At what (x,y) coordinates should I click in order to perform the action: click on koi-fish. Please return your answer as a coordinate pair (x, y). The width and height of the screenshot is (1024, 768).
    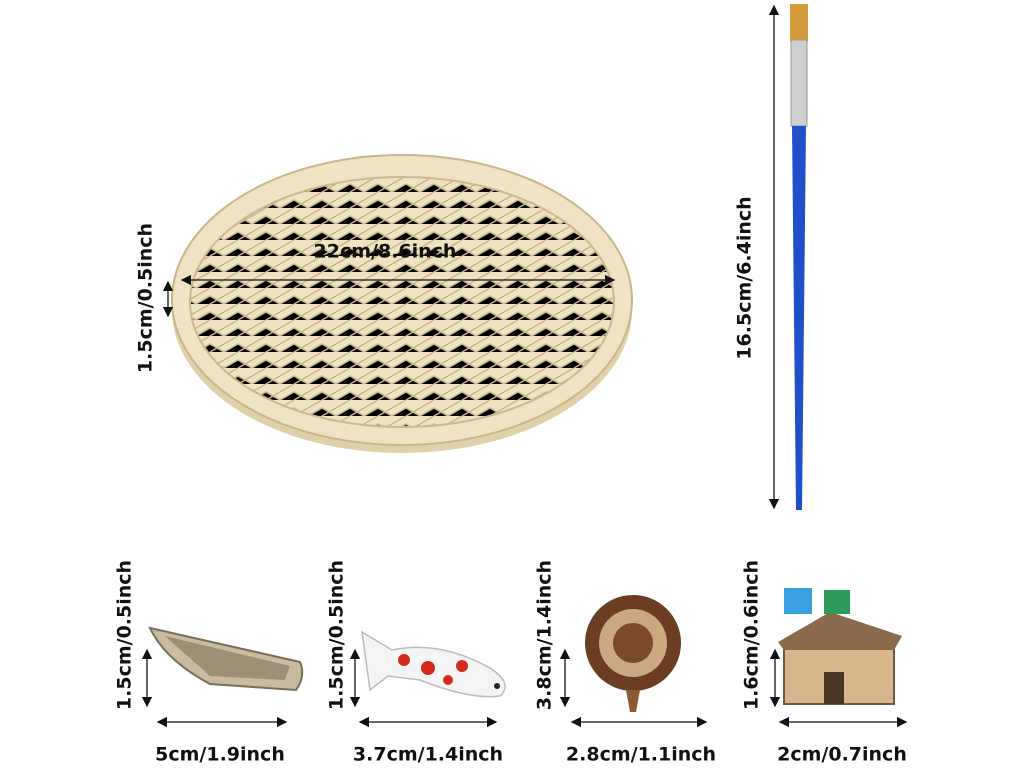
    Looking at the image, I should click on (433, 664).